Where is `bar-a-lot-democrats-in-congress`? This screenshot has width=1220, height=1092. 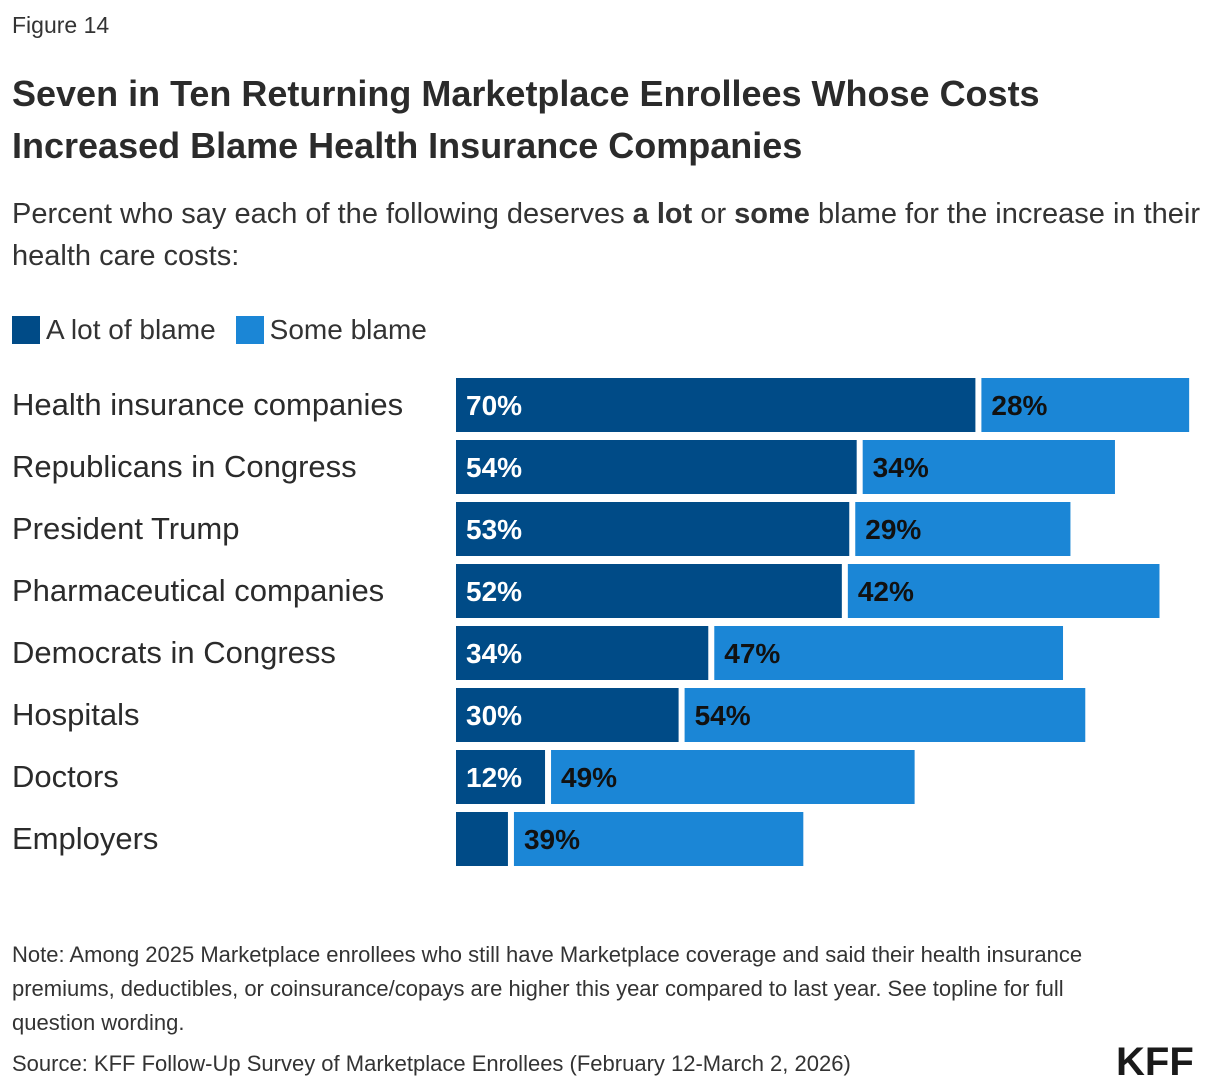 bar-a-lot-democrats-in-congress is located at coordinates (582, 653).